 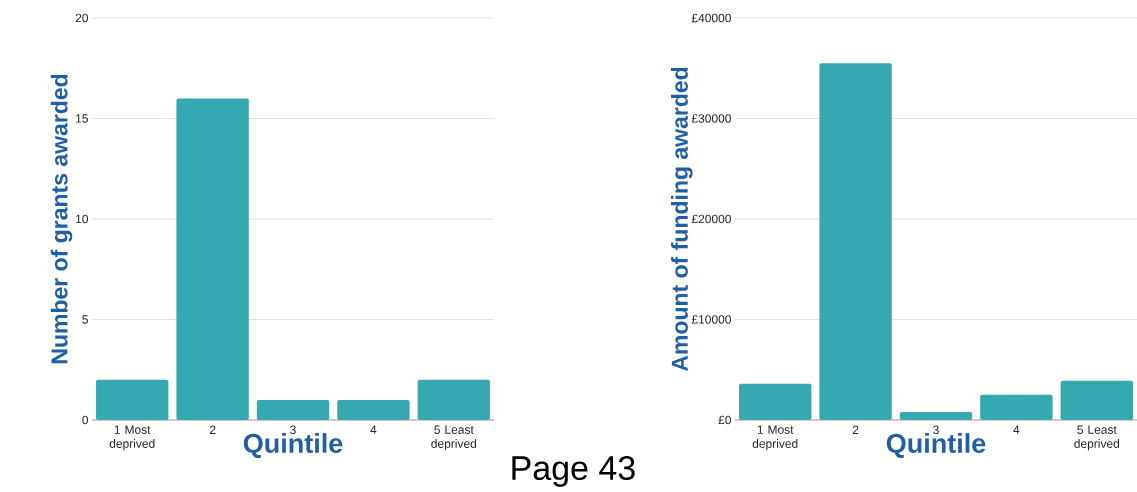 I want to click on y-tick-label: 10, so click(x=82, y=219).